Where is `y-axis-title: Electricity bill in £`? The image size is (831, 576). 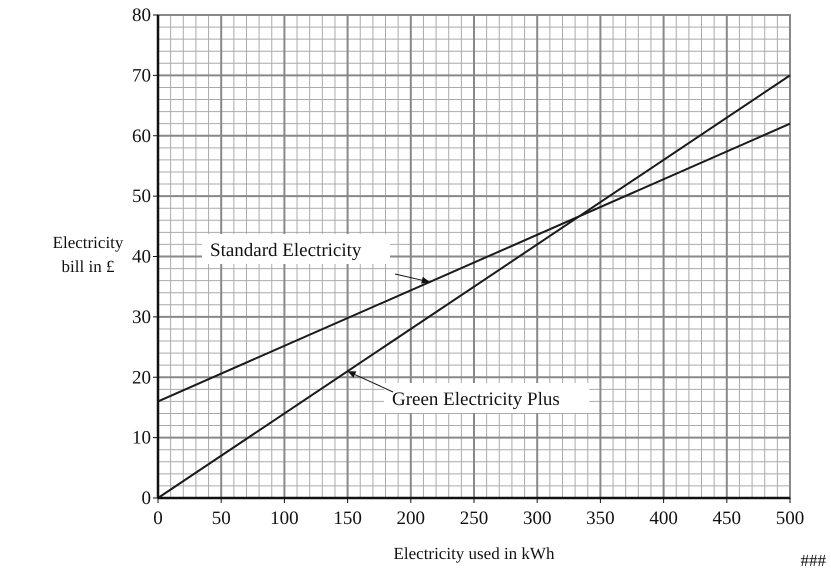 y-axis-title: Electricity bill in £ is located at coordinates (88, 254).